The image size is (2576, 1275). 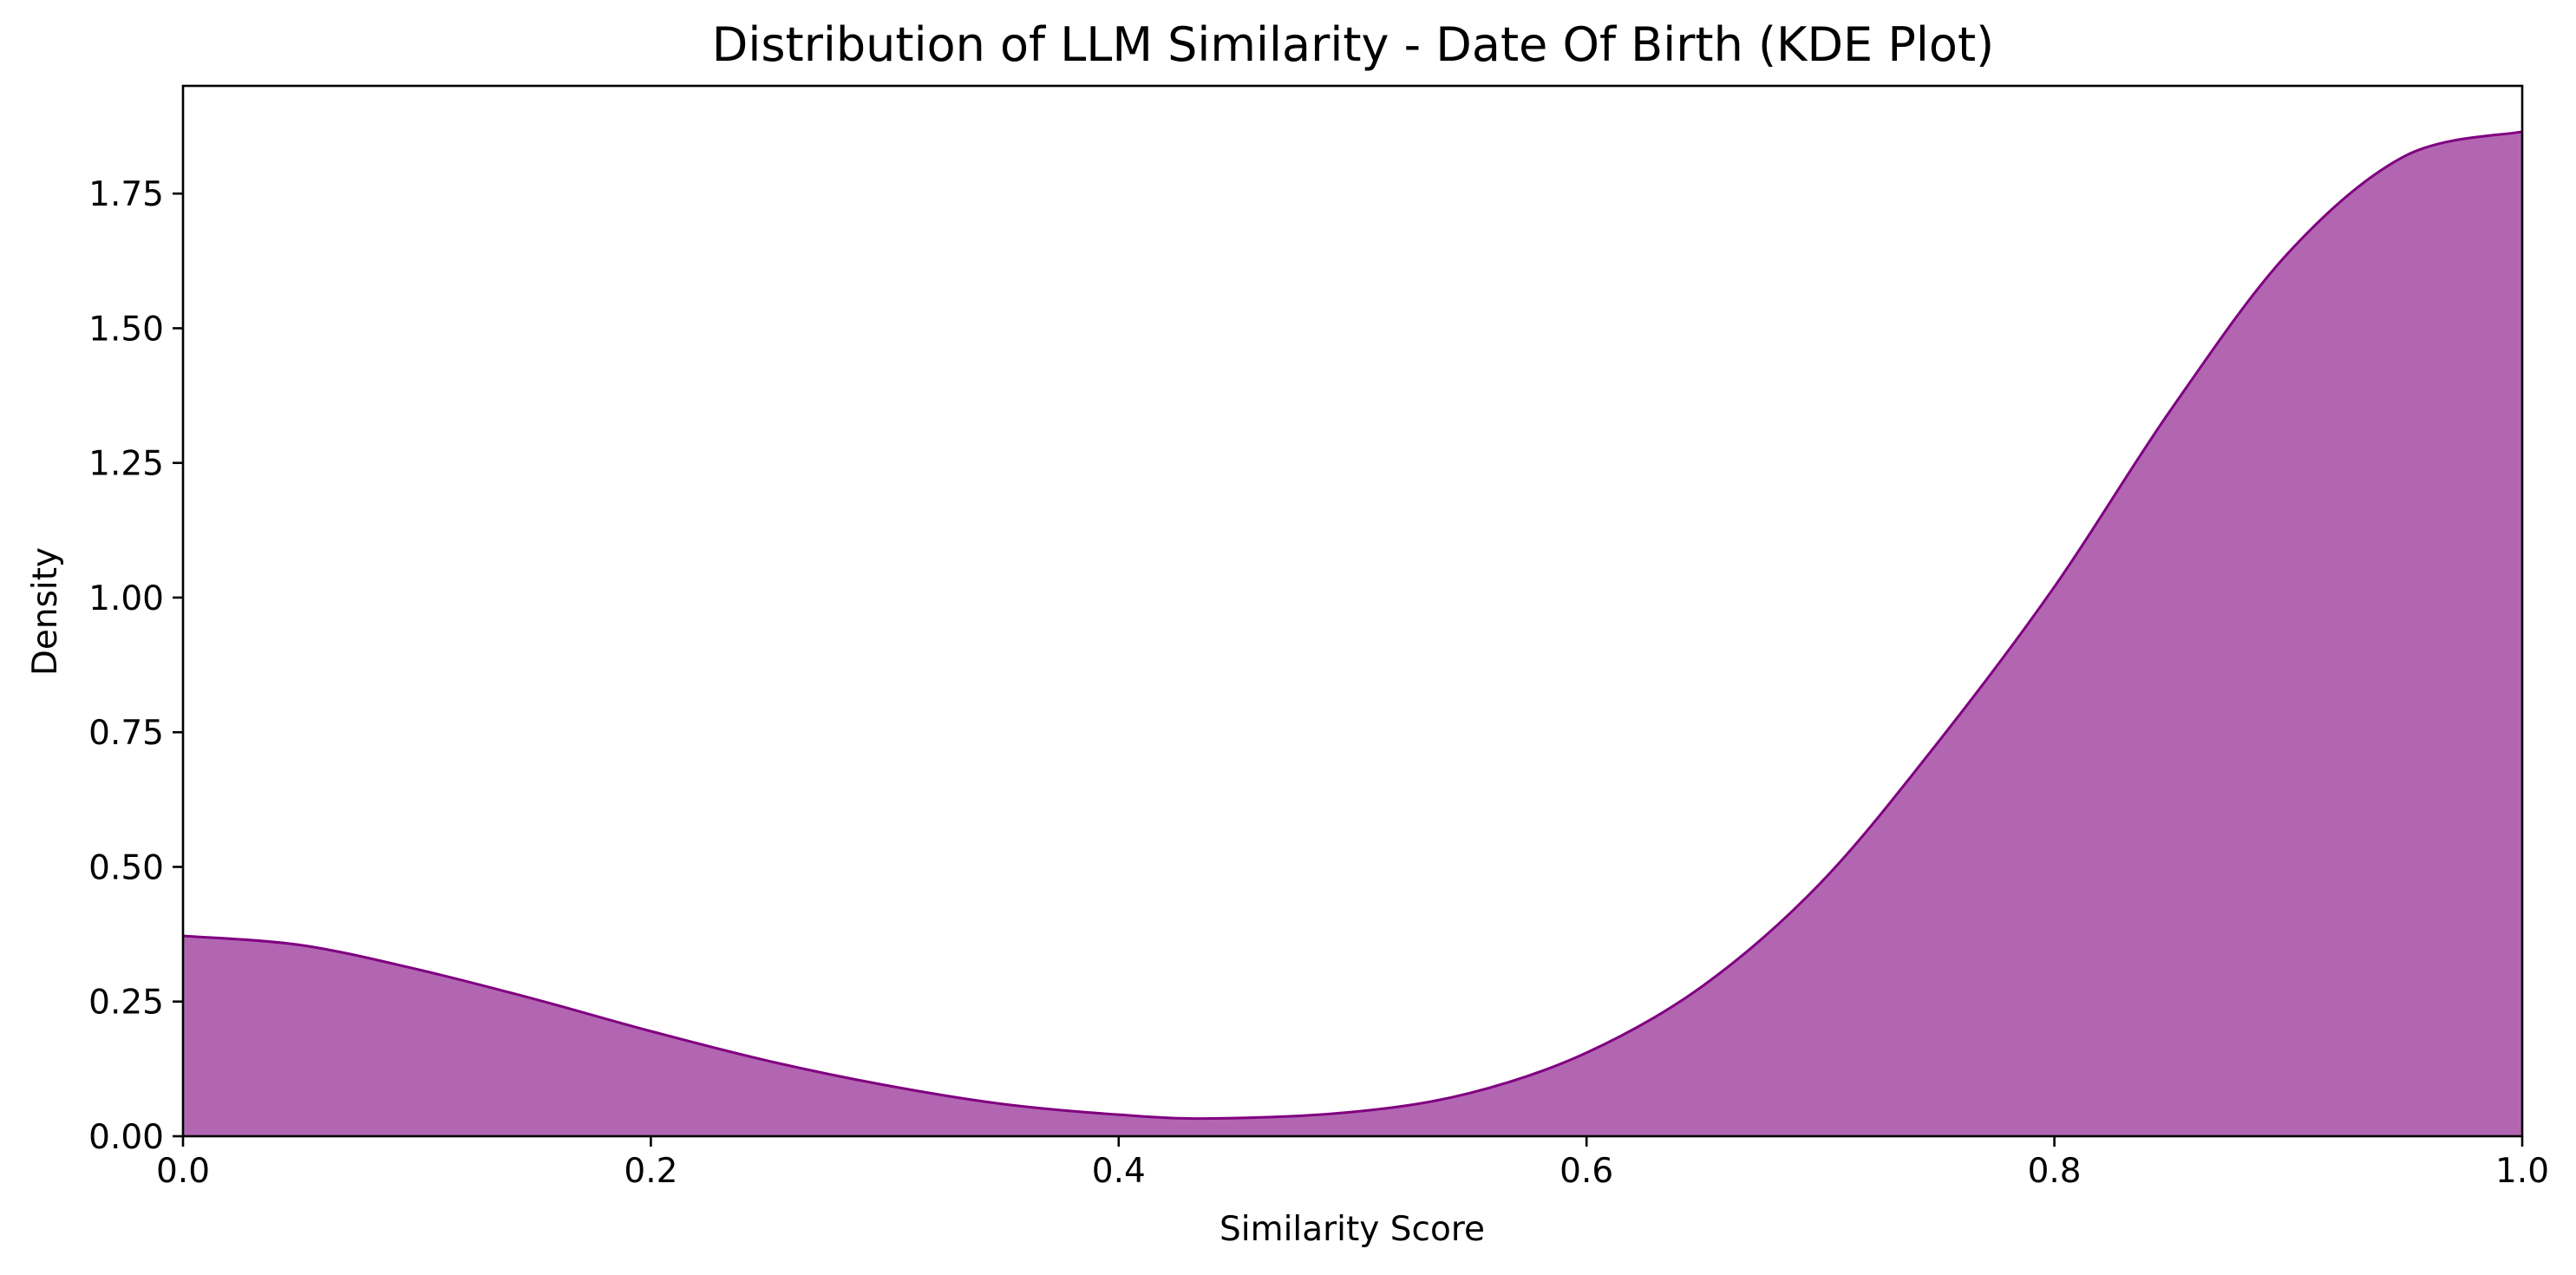 I want to click on y-tick-label: 1.25, so click(x=126, y=464).